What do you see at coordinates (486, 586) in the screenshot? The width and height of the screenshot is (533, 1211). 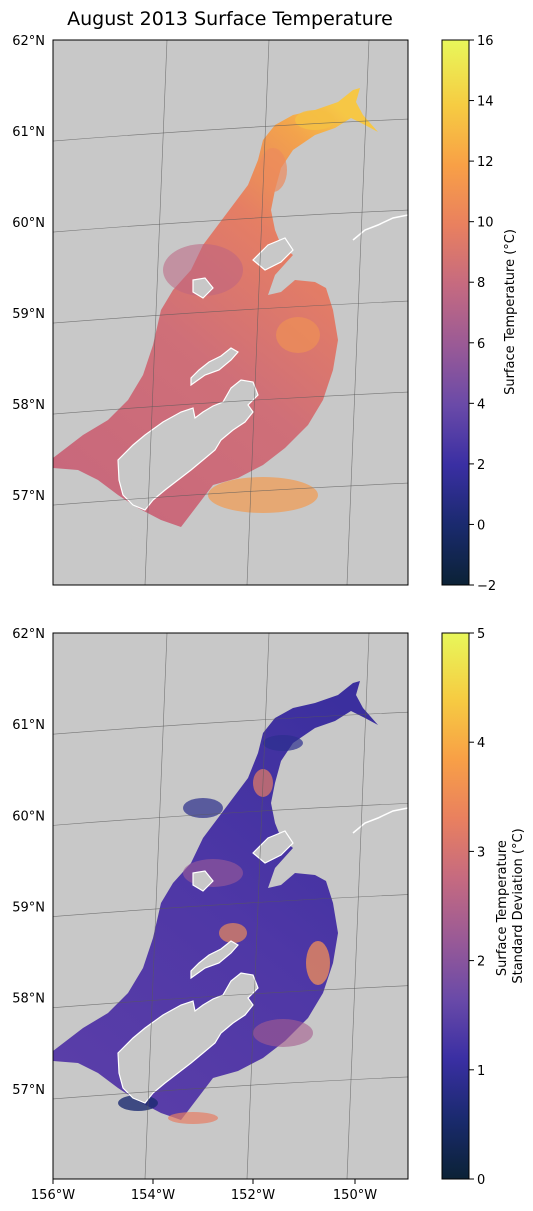 I see `colorbar-tick-label: −2` at bounding box center [486, 586].